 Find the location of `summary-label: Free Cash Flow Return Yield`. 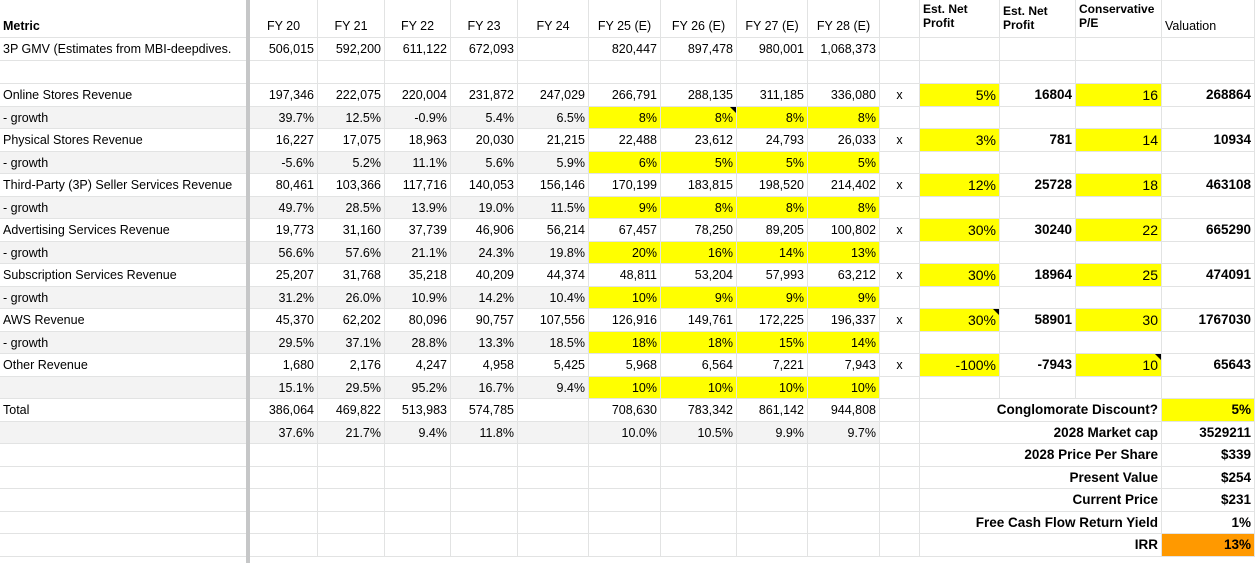

summary-label: Free Cash Flow Return Yield is located at coordinates (1041, 523).